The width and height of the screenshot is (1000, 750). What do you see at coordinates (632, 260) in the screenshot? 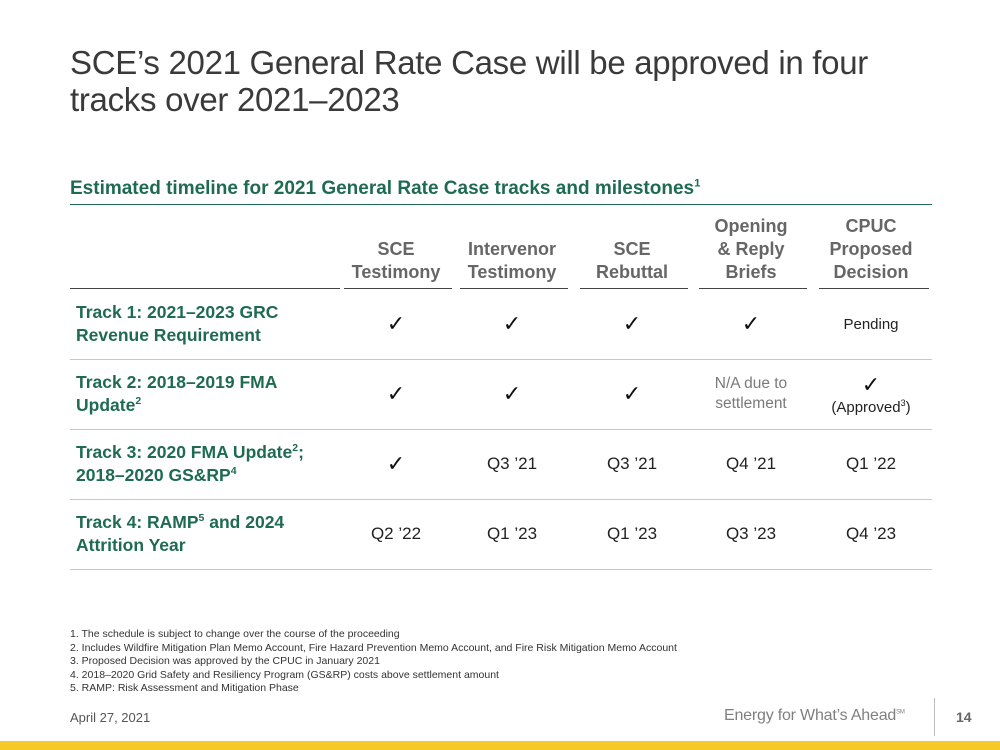
I see `col-header-sce-rebuttal: SCE Rebuttal` at bounding box center [632, 260].